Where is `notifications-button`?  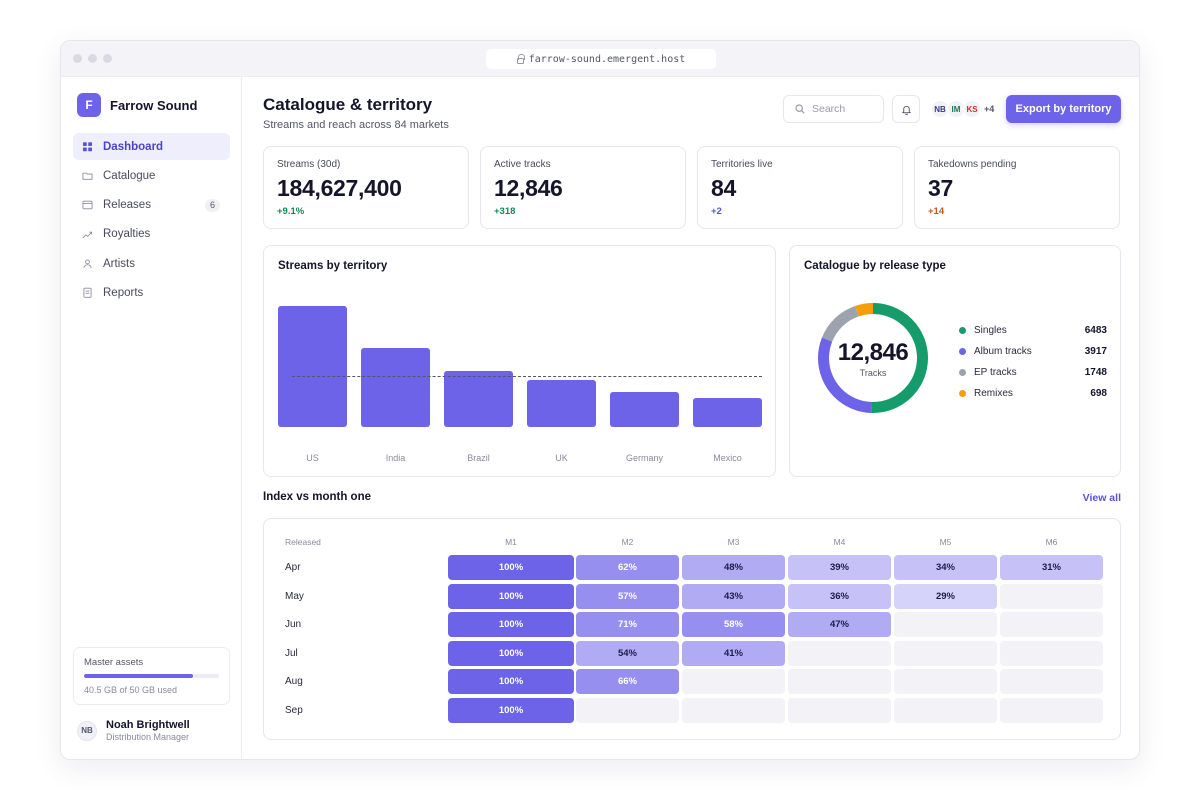
notifications-button is located at coordinates (906, 109).